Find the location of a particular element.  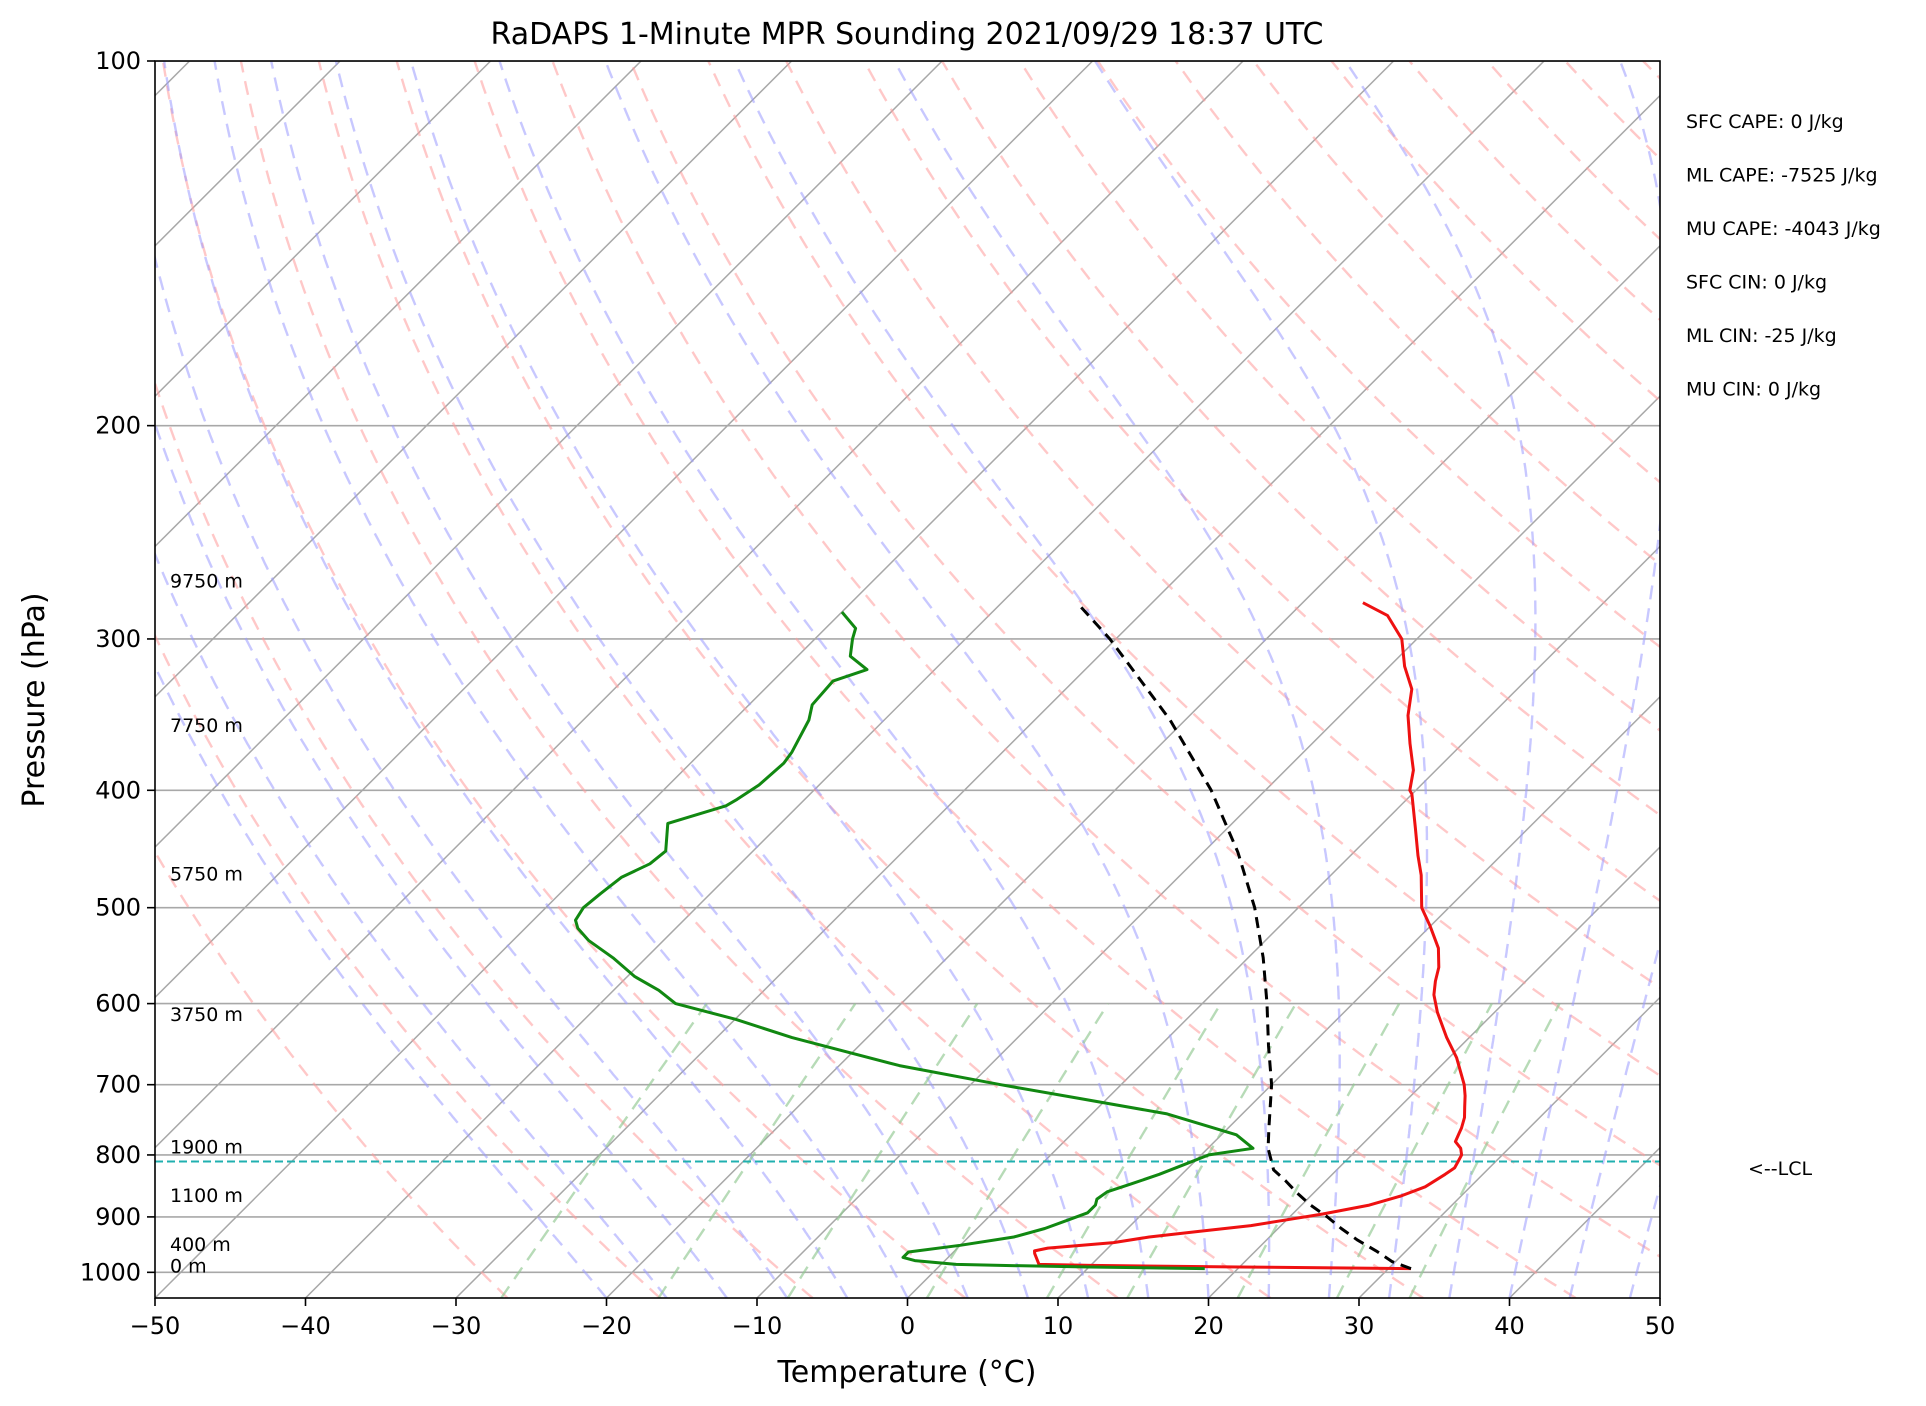

height-label: 1900 m is located at coordinates (206, 1148).